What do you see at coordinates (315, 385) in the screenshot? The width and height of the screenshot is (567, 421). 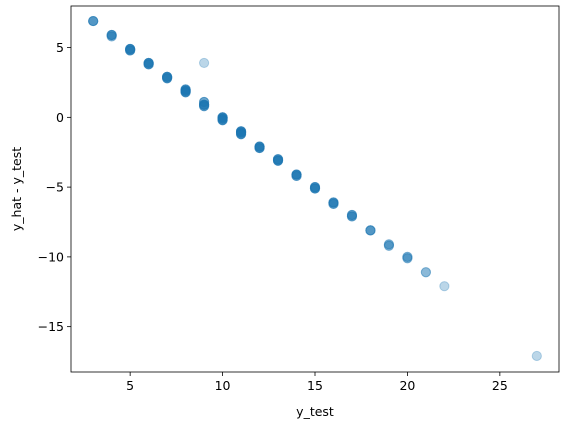 I see `x-tick-label: 15` at bounding box center [315, 385].